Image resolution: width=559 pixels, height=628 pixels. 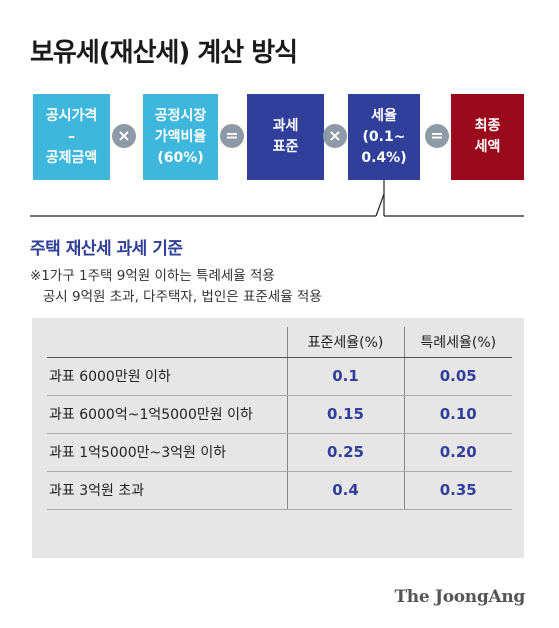 I want to click on row-label: 과표 1억5000만~3억원 이하, so click(x=167, y=452).